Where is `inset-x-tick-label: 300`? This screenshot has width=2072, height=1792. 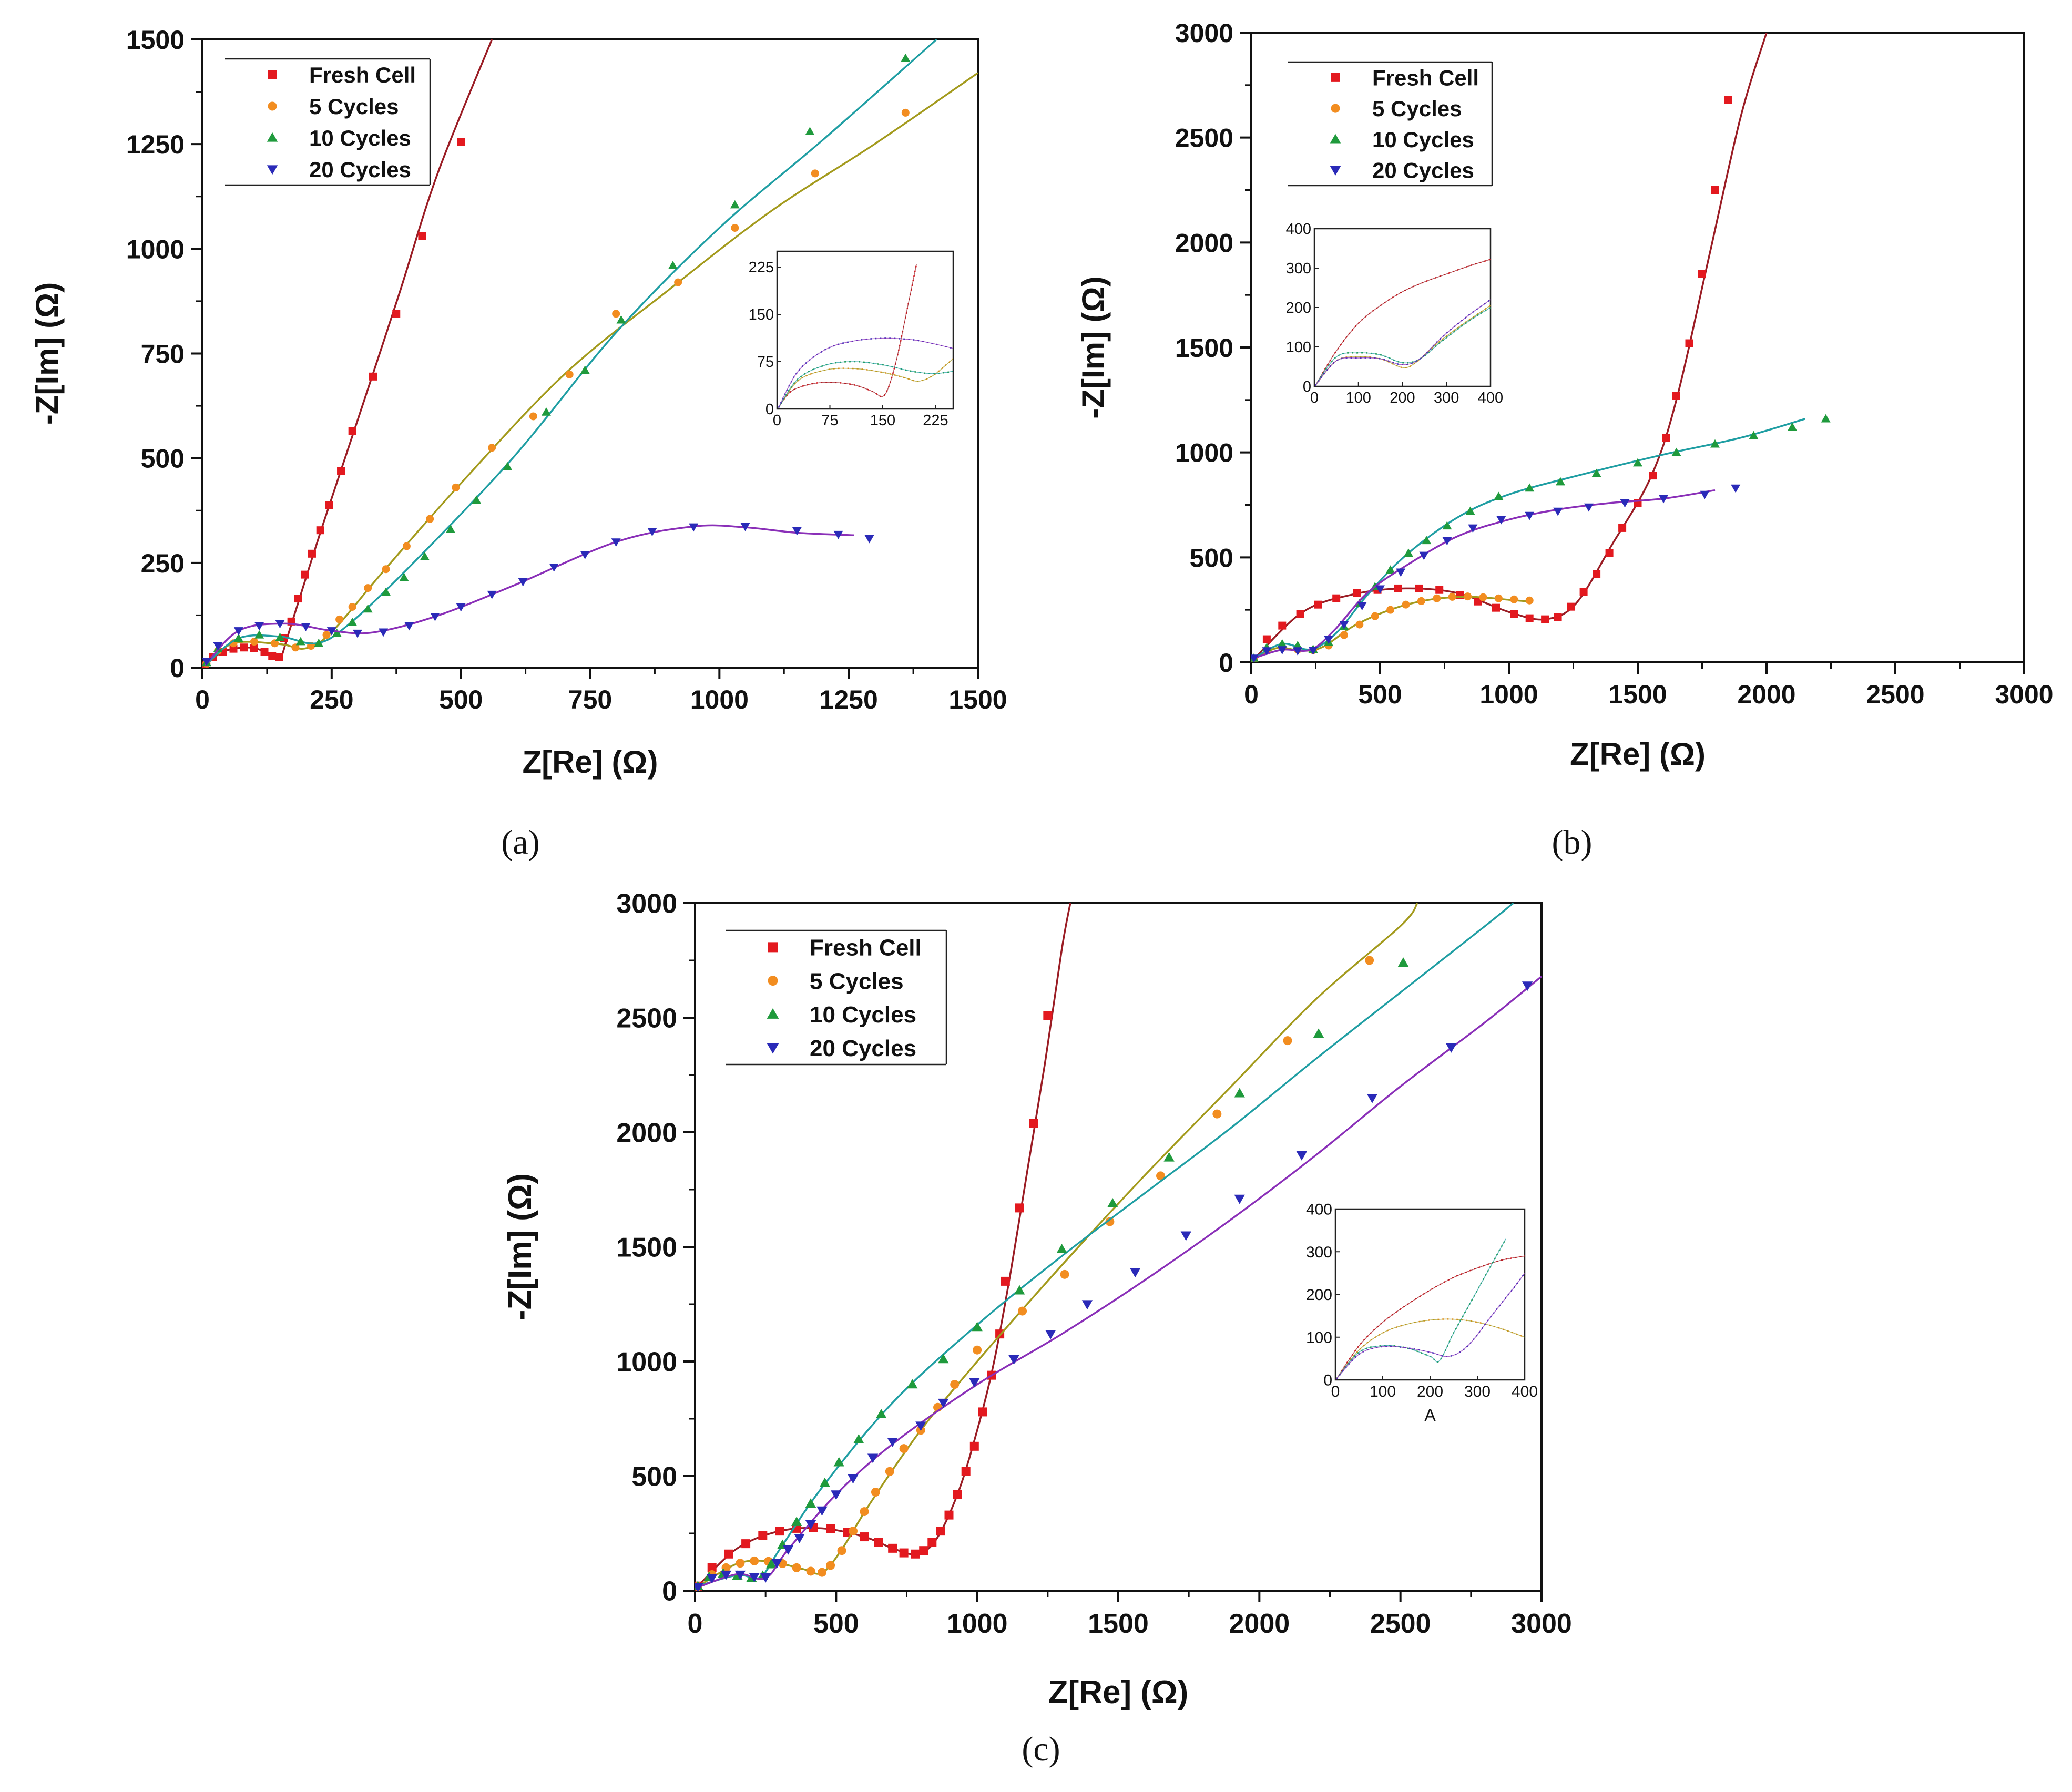
inset-x-tick-label: 300 is located at coordinates (1446, 398).